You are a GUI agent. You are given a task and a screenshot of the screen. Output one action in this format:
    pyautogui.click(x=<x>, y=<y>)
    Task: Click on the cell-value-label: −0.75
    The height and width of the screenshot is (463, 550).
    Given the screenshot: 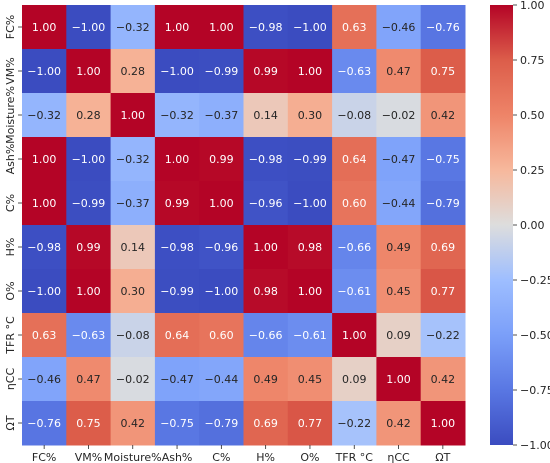 What is the action you would take?
    pyautogui.click(x=443, y=159)
    